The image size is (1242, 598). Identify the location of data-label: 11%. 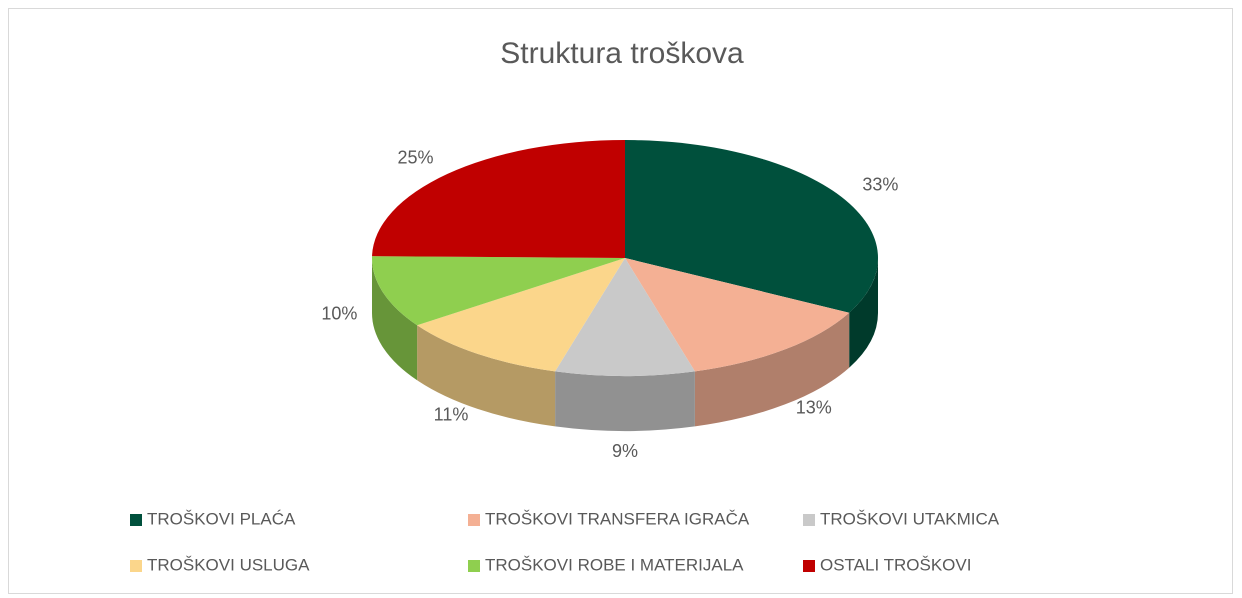
(451, 415).